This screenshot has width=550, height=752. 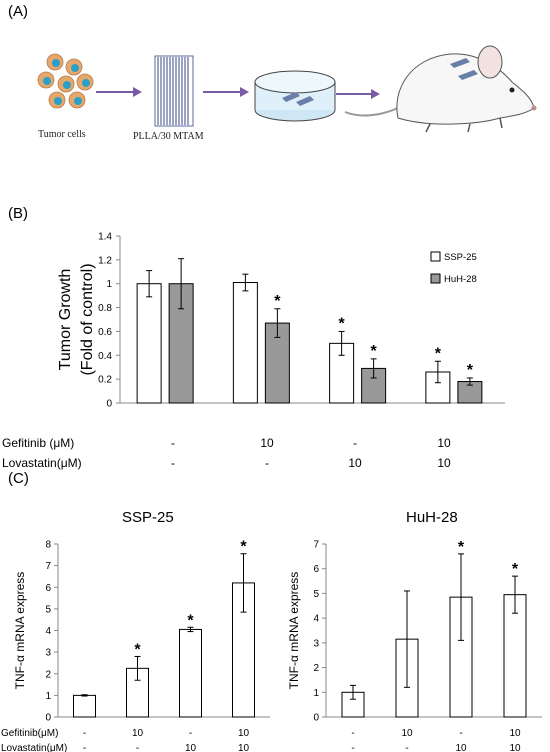 What do you see at coordinates (18, 11) in the screenshot?
I see `panel-a-label: (A)` at bounding box center [18, 11].